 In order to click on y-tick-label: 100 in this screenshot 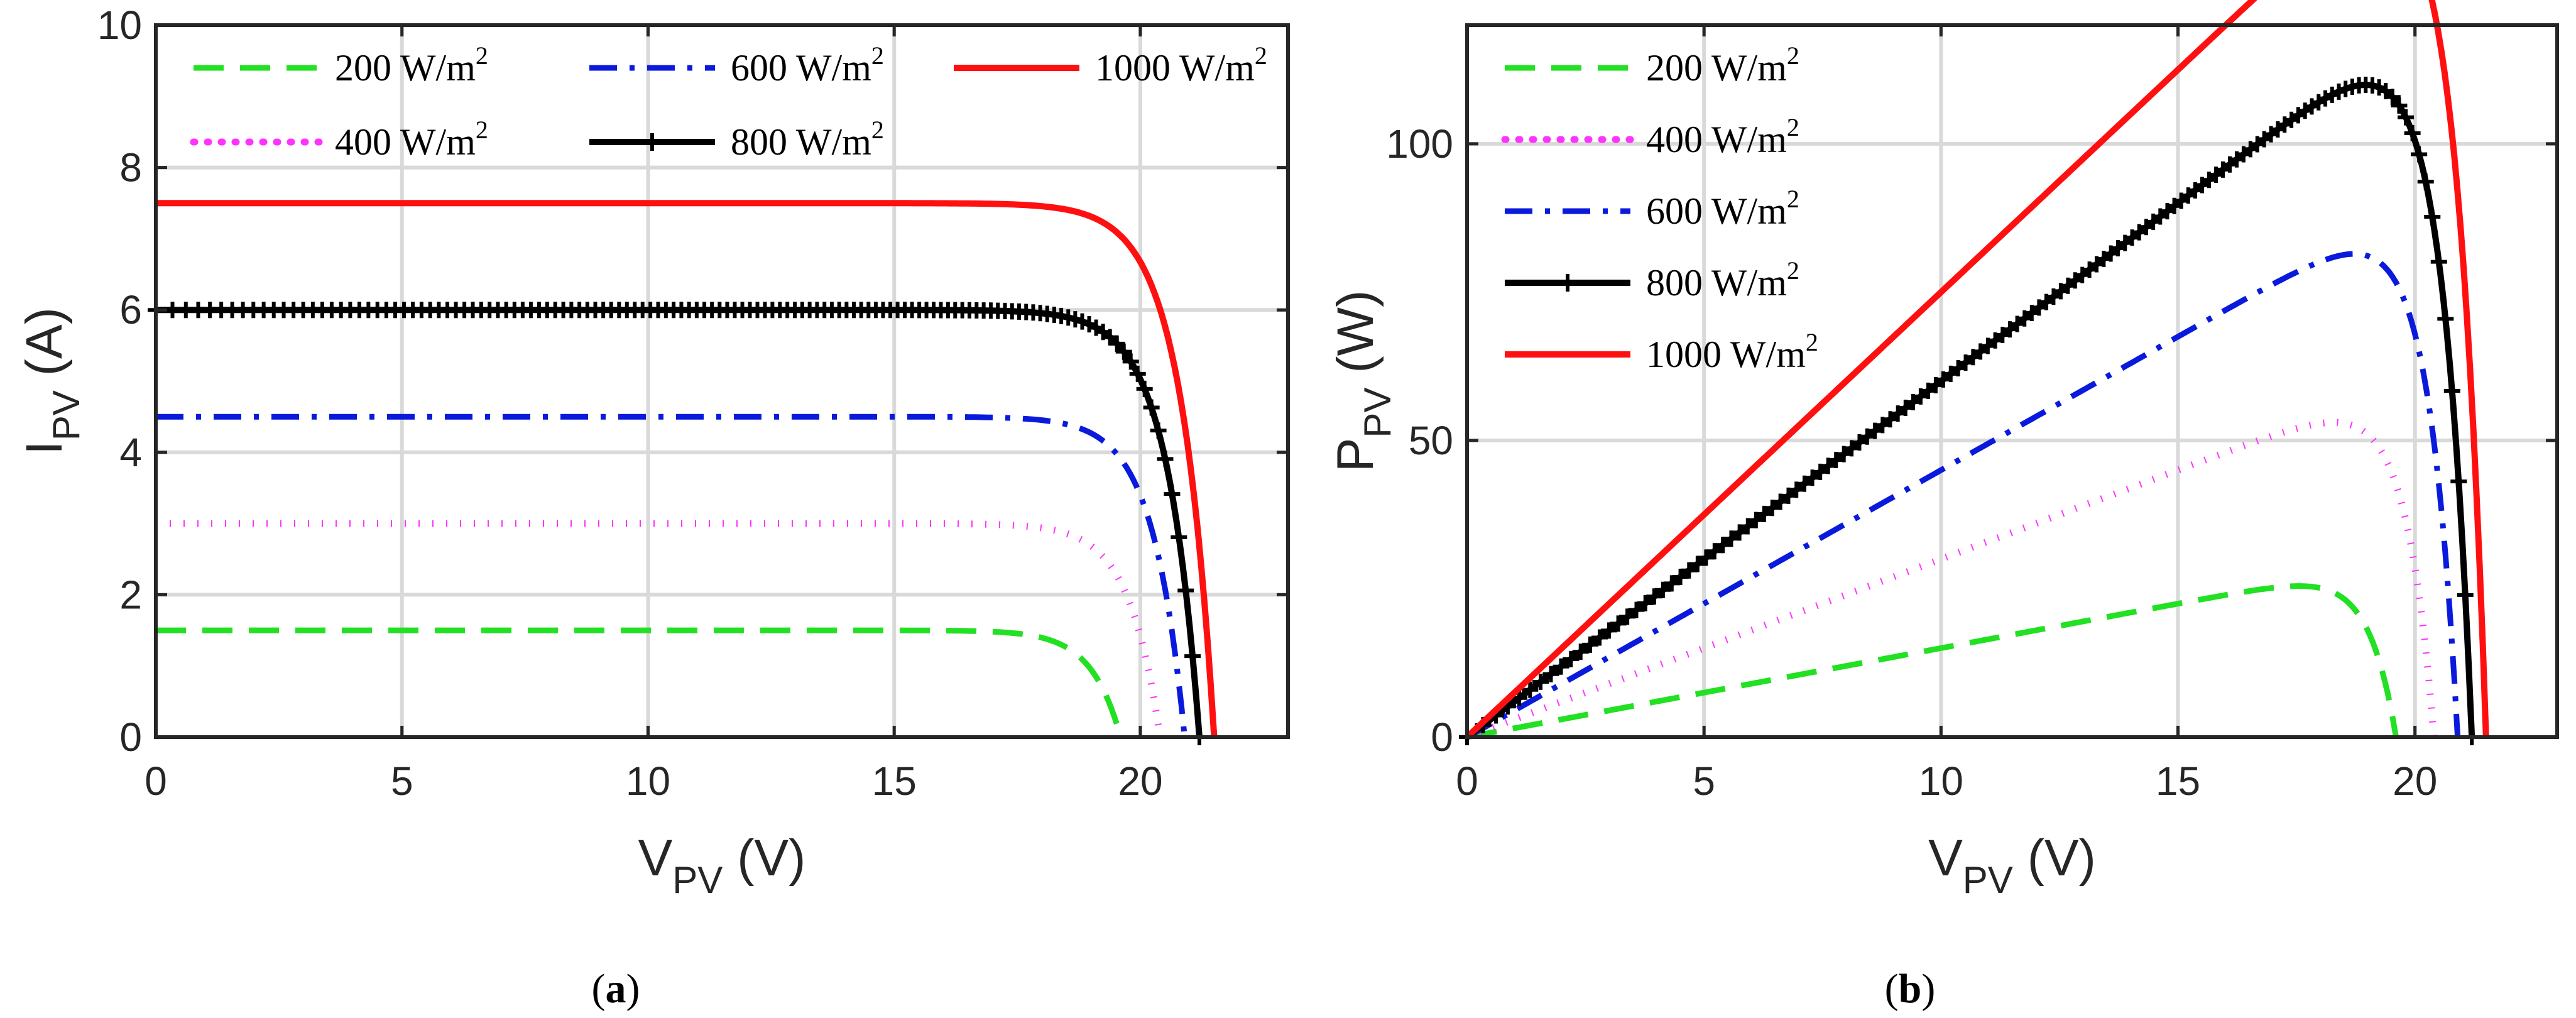, I will do `click(1419, 144)`.